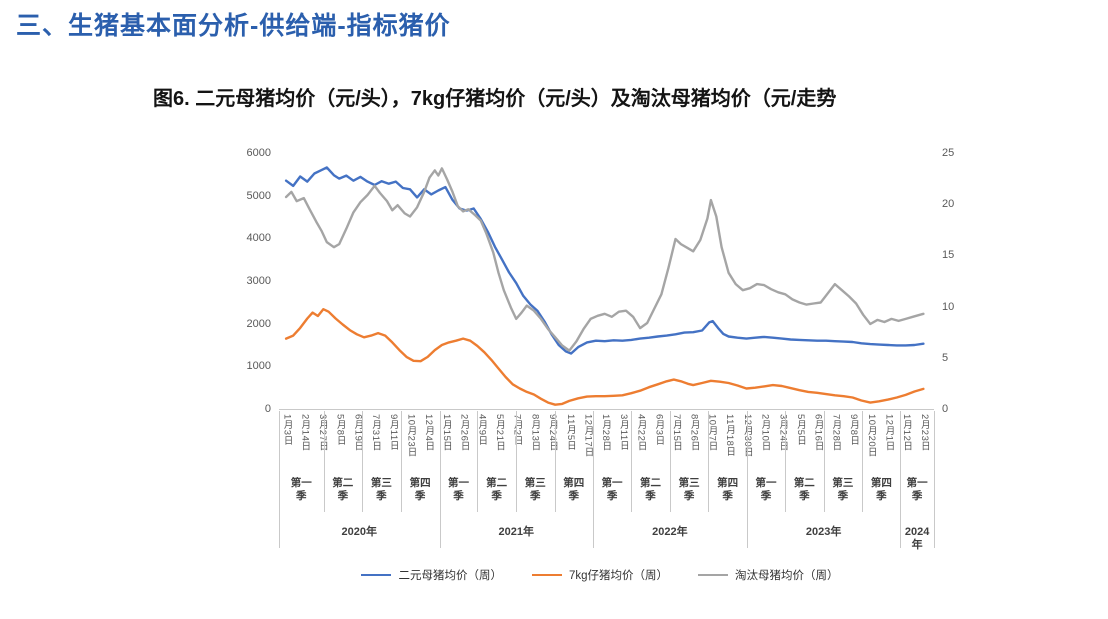 The height and width of the screenshot is (619, 1108). Describe the element at coordinates (516, 532) in the screenshot. I see `x-axis-year-label: 2021年` at that location.